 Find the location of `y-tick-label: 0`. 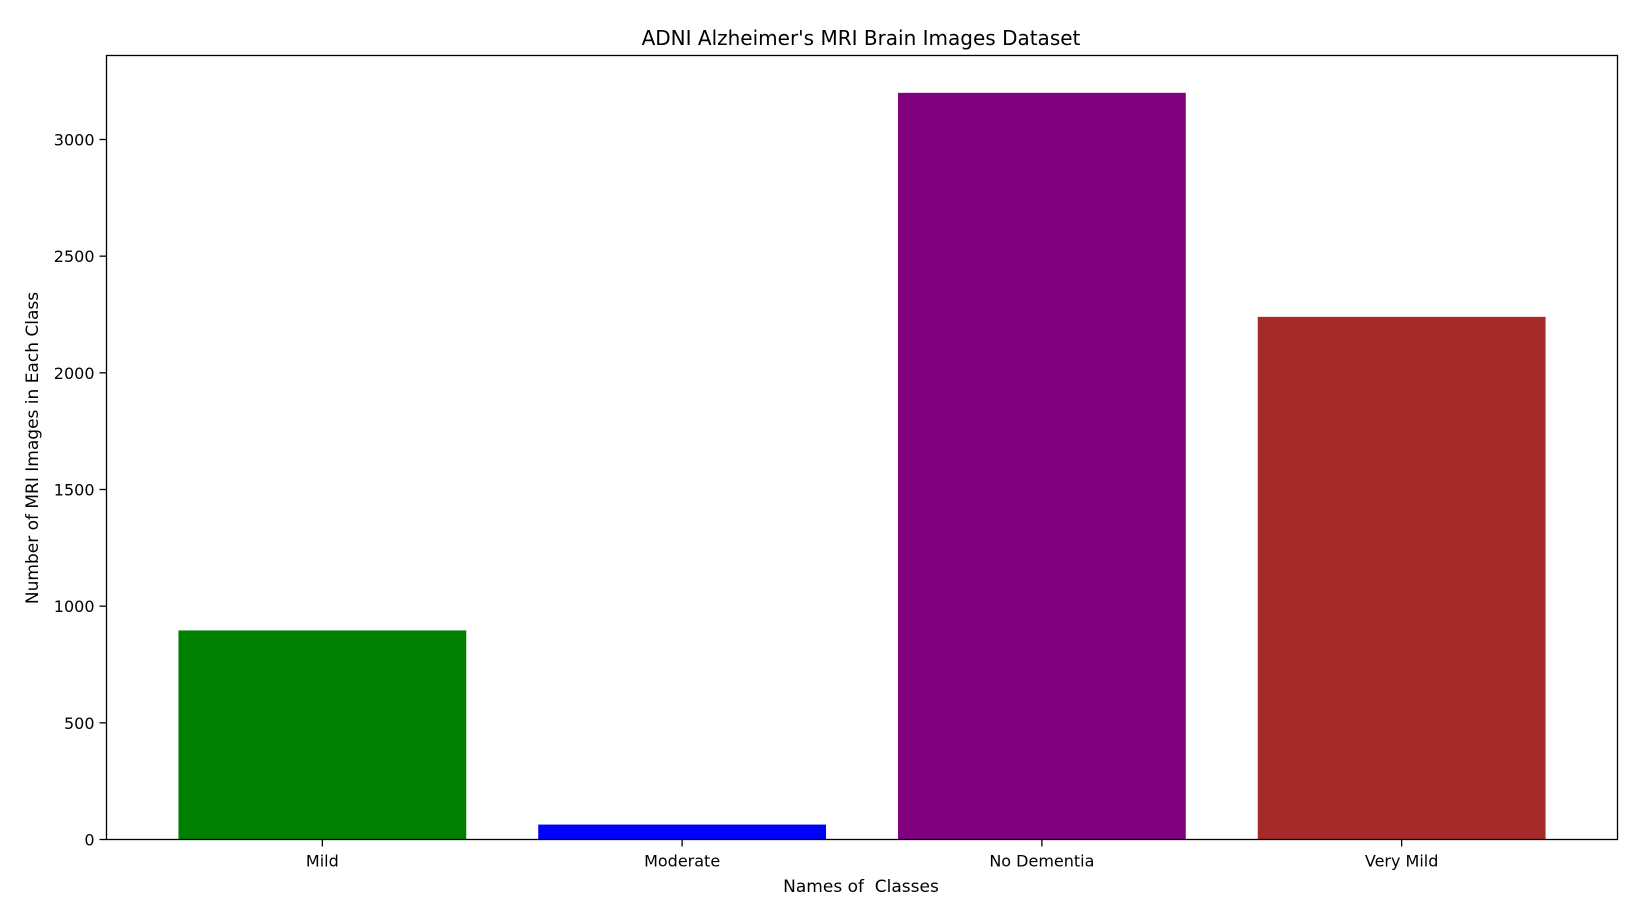

y-tick-label: 0 is located at coordinates (89, 840).